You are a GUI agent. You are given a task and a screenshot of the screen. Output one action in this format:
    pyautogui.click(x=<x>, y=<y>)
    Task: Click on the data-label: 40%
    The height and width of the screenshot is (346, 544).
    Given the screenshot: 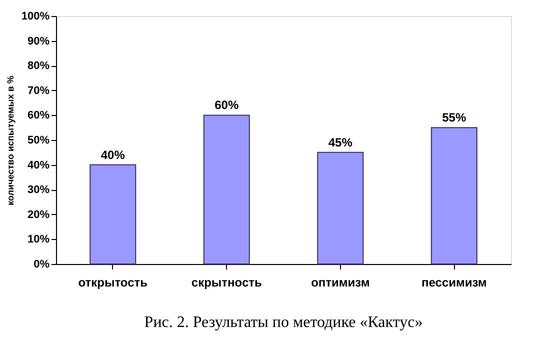 What is the action you would take?
    pyautogui.click(x=113, y=155)
    